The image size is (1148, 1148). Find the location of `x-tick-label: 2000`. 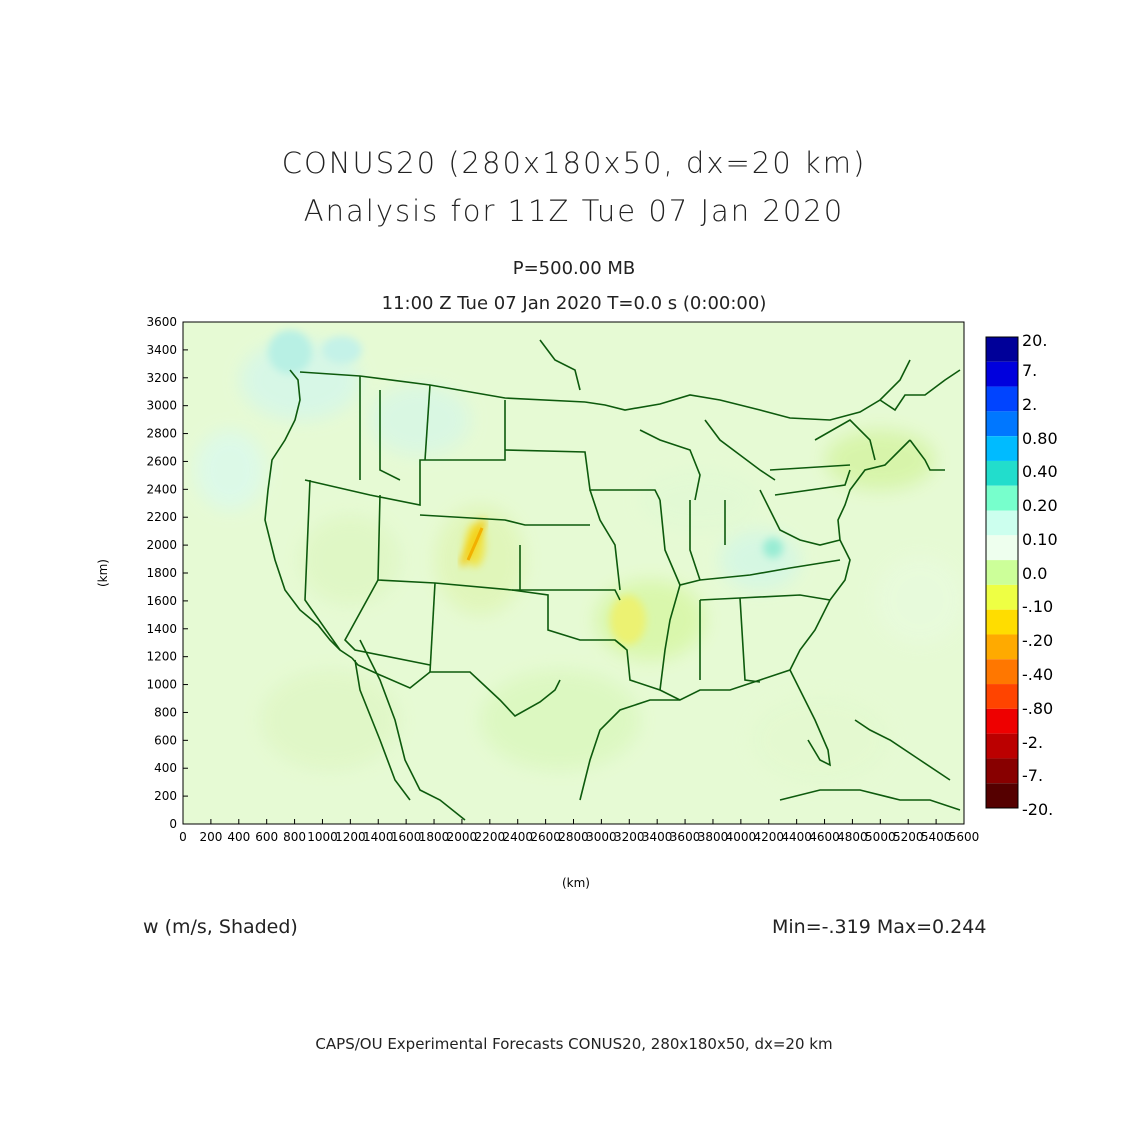

x-tick-label: 2000 is located at coordinates (462, 837).